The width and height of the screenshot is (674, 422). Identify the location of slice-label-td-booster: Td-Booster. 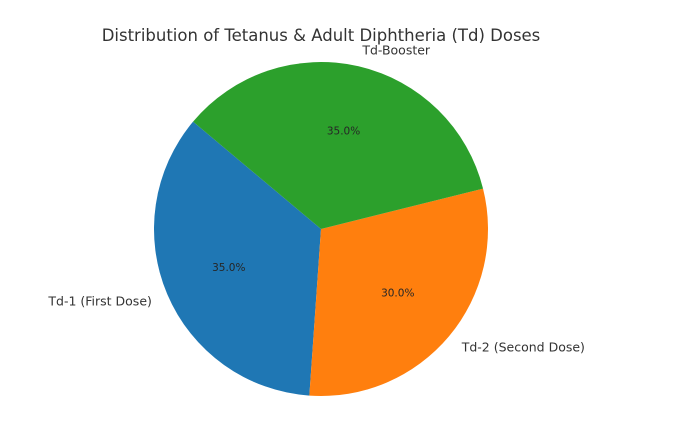
(396, 50).